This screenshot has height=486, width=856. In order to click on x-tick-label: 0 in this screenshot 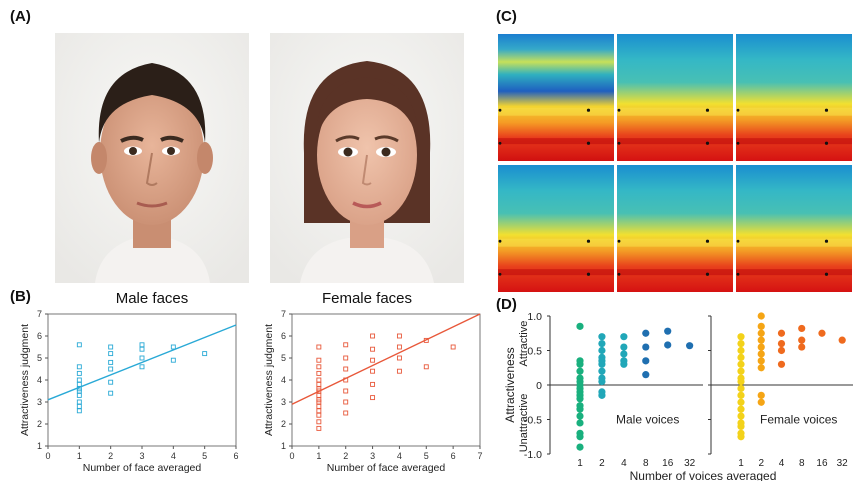, I will do `click(291, 456)`.